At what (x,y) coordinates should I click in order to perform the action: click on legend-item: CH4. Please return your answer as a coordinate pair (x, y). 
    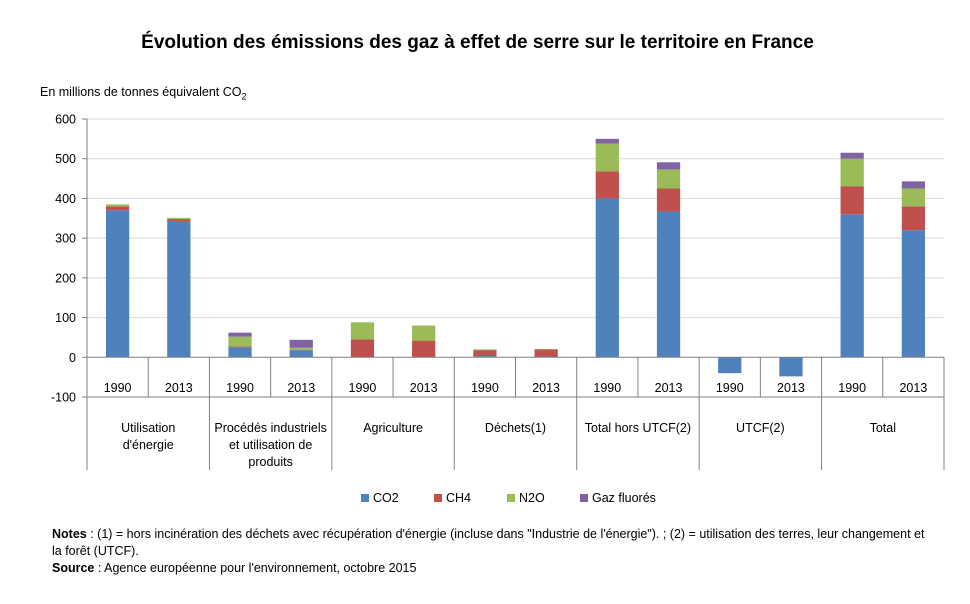
    Looking at the image, I should click on (452, 498).